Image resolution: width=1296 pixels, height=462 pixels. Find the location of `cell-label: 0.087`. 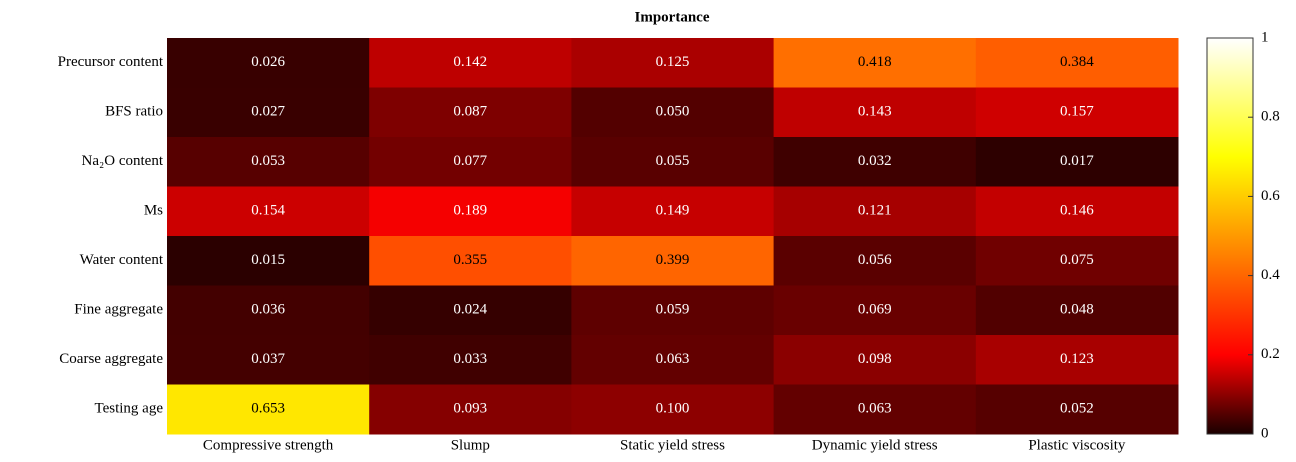

cell-label: 0.087 is located at coordinates (470, 112).